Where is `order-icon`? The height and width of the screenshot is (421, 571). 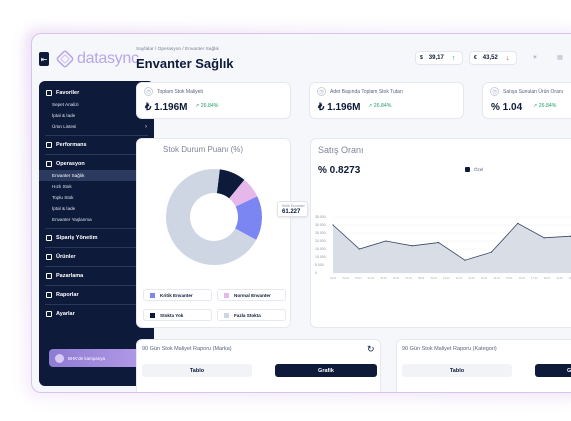
order-icon is located at coordinates (49, 238).